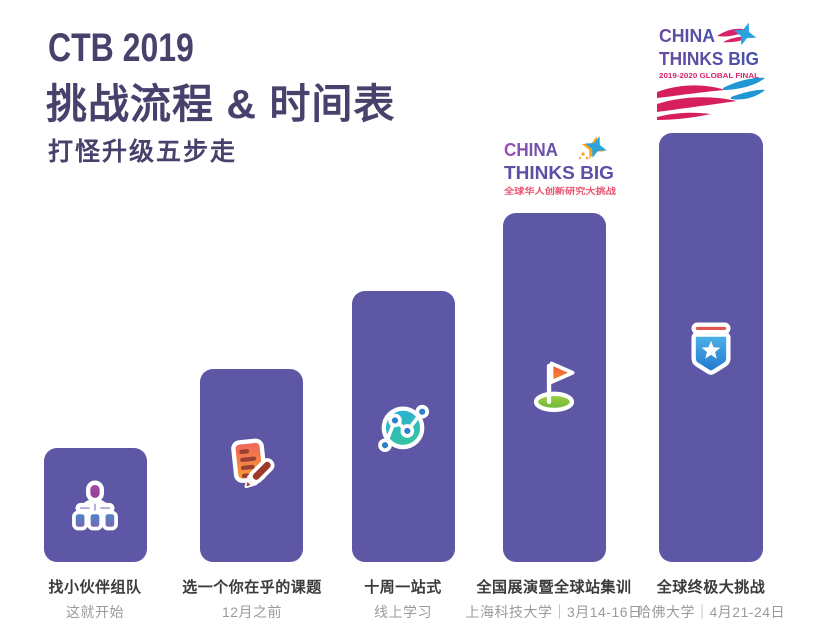 The height and width of the screenshot is (634, 813). I want to click on corner-logo-thinksbig: THINKS BIG, so click(709, 59).